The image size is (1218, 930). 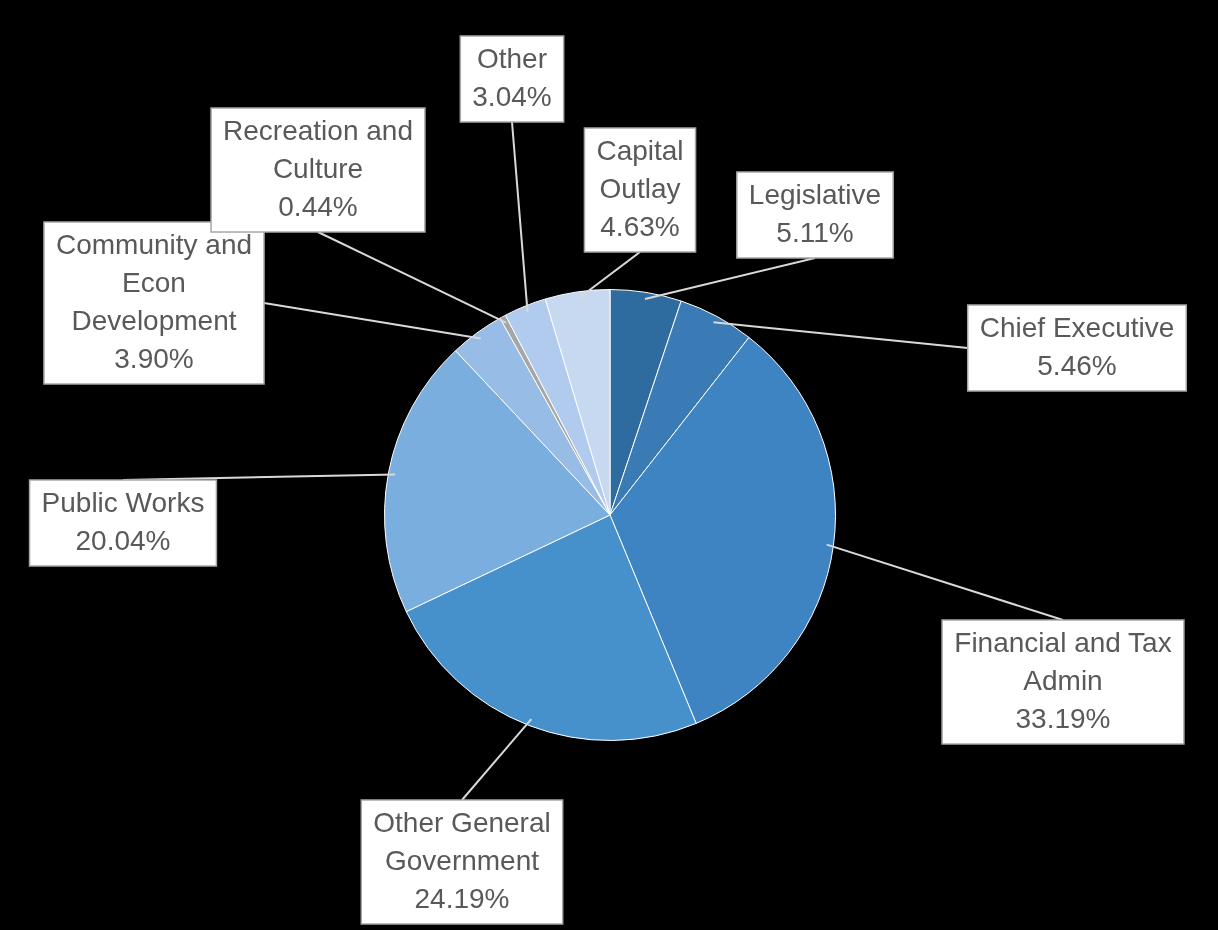 What do you see at coordinates (1077, 327) in the screenshot?
I see `slice-label: Chief Executive` at bounding box center [1077, 327].